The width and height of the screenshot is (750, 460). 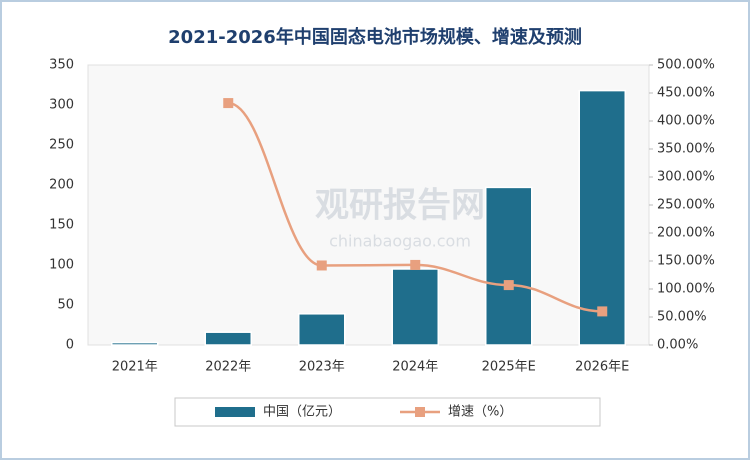 I want to click on y2-tick-label: 200.00%, so click(x=686, y=233).